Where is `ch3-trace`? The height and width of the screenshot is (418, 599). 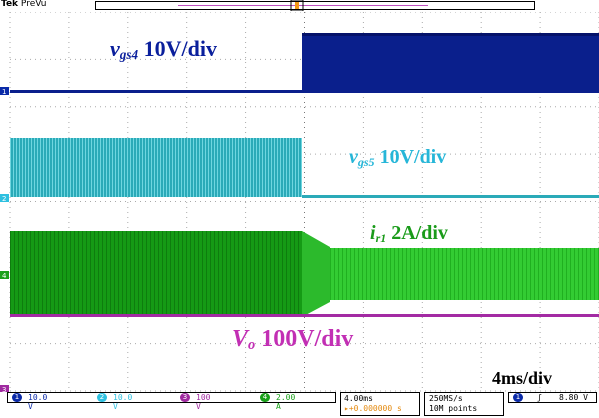 ch3-trace is located at coordinates (304, 315).